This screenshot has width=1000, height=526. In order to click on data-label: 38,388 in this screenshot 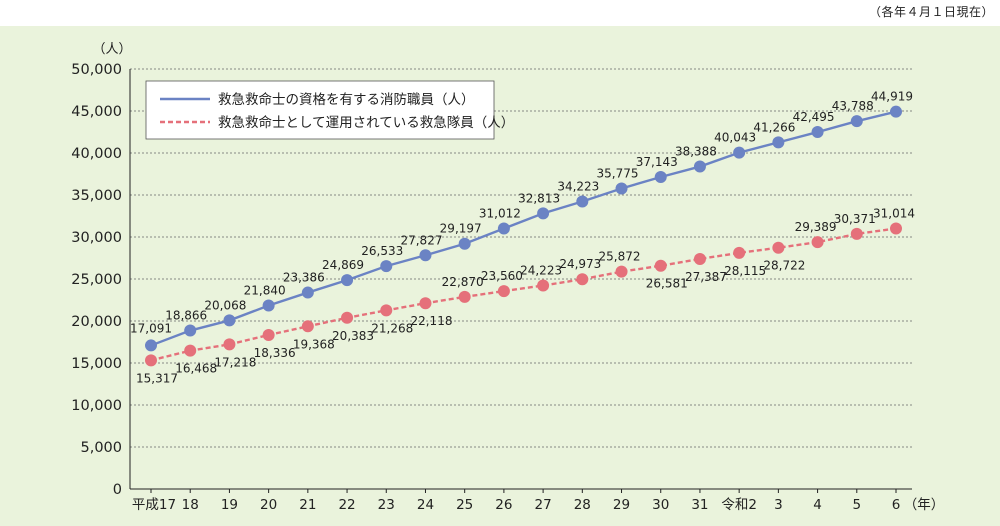, I will do `click(696, 152)`.